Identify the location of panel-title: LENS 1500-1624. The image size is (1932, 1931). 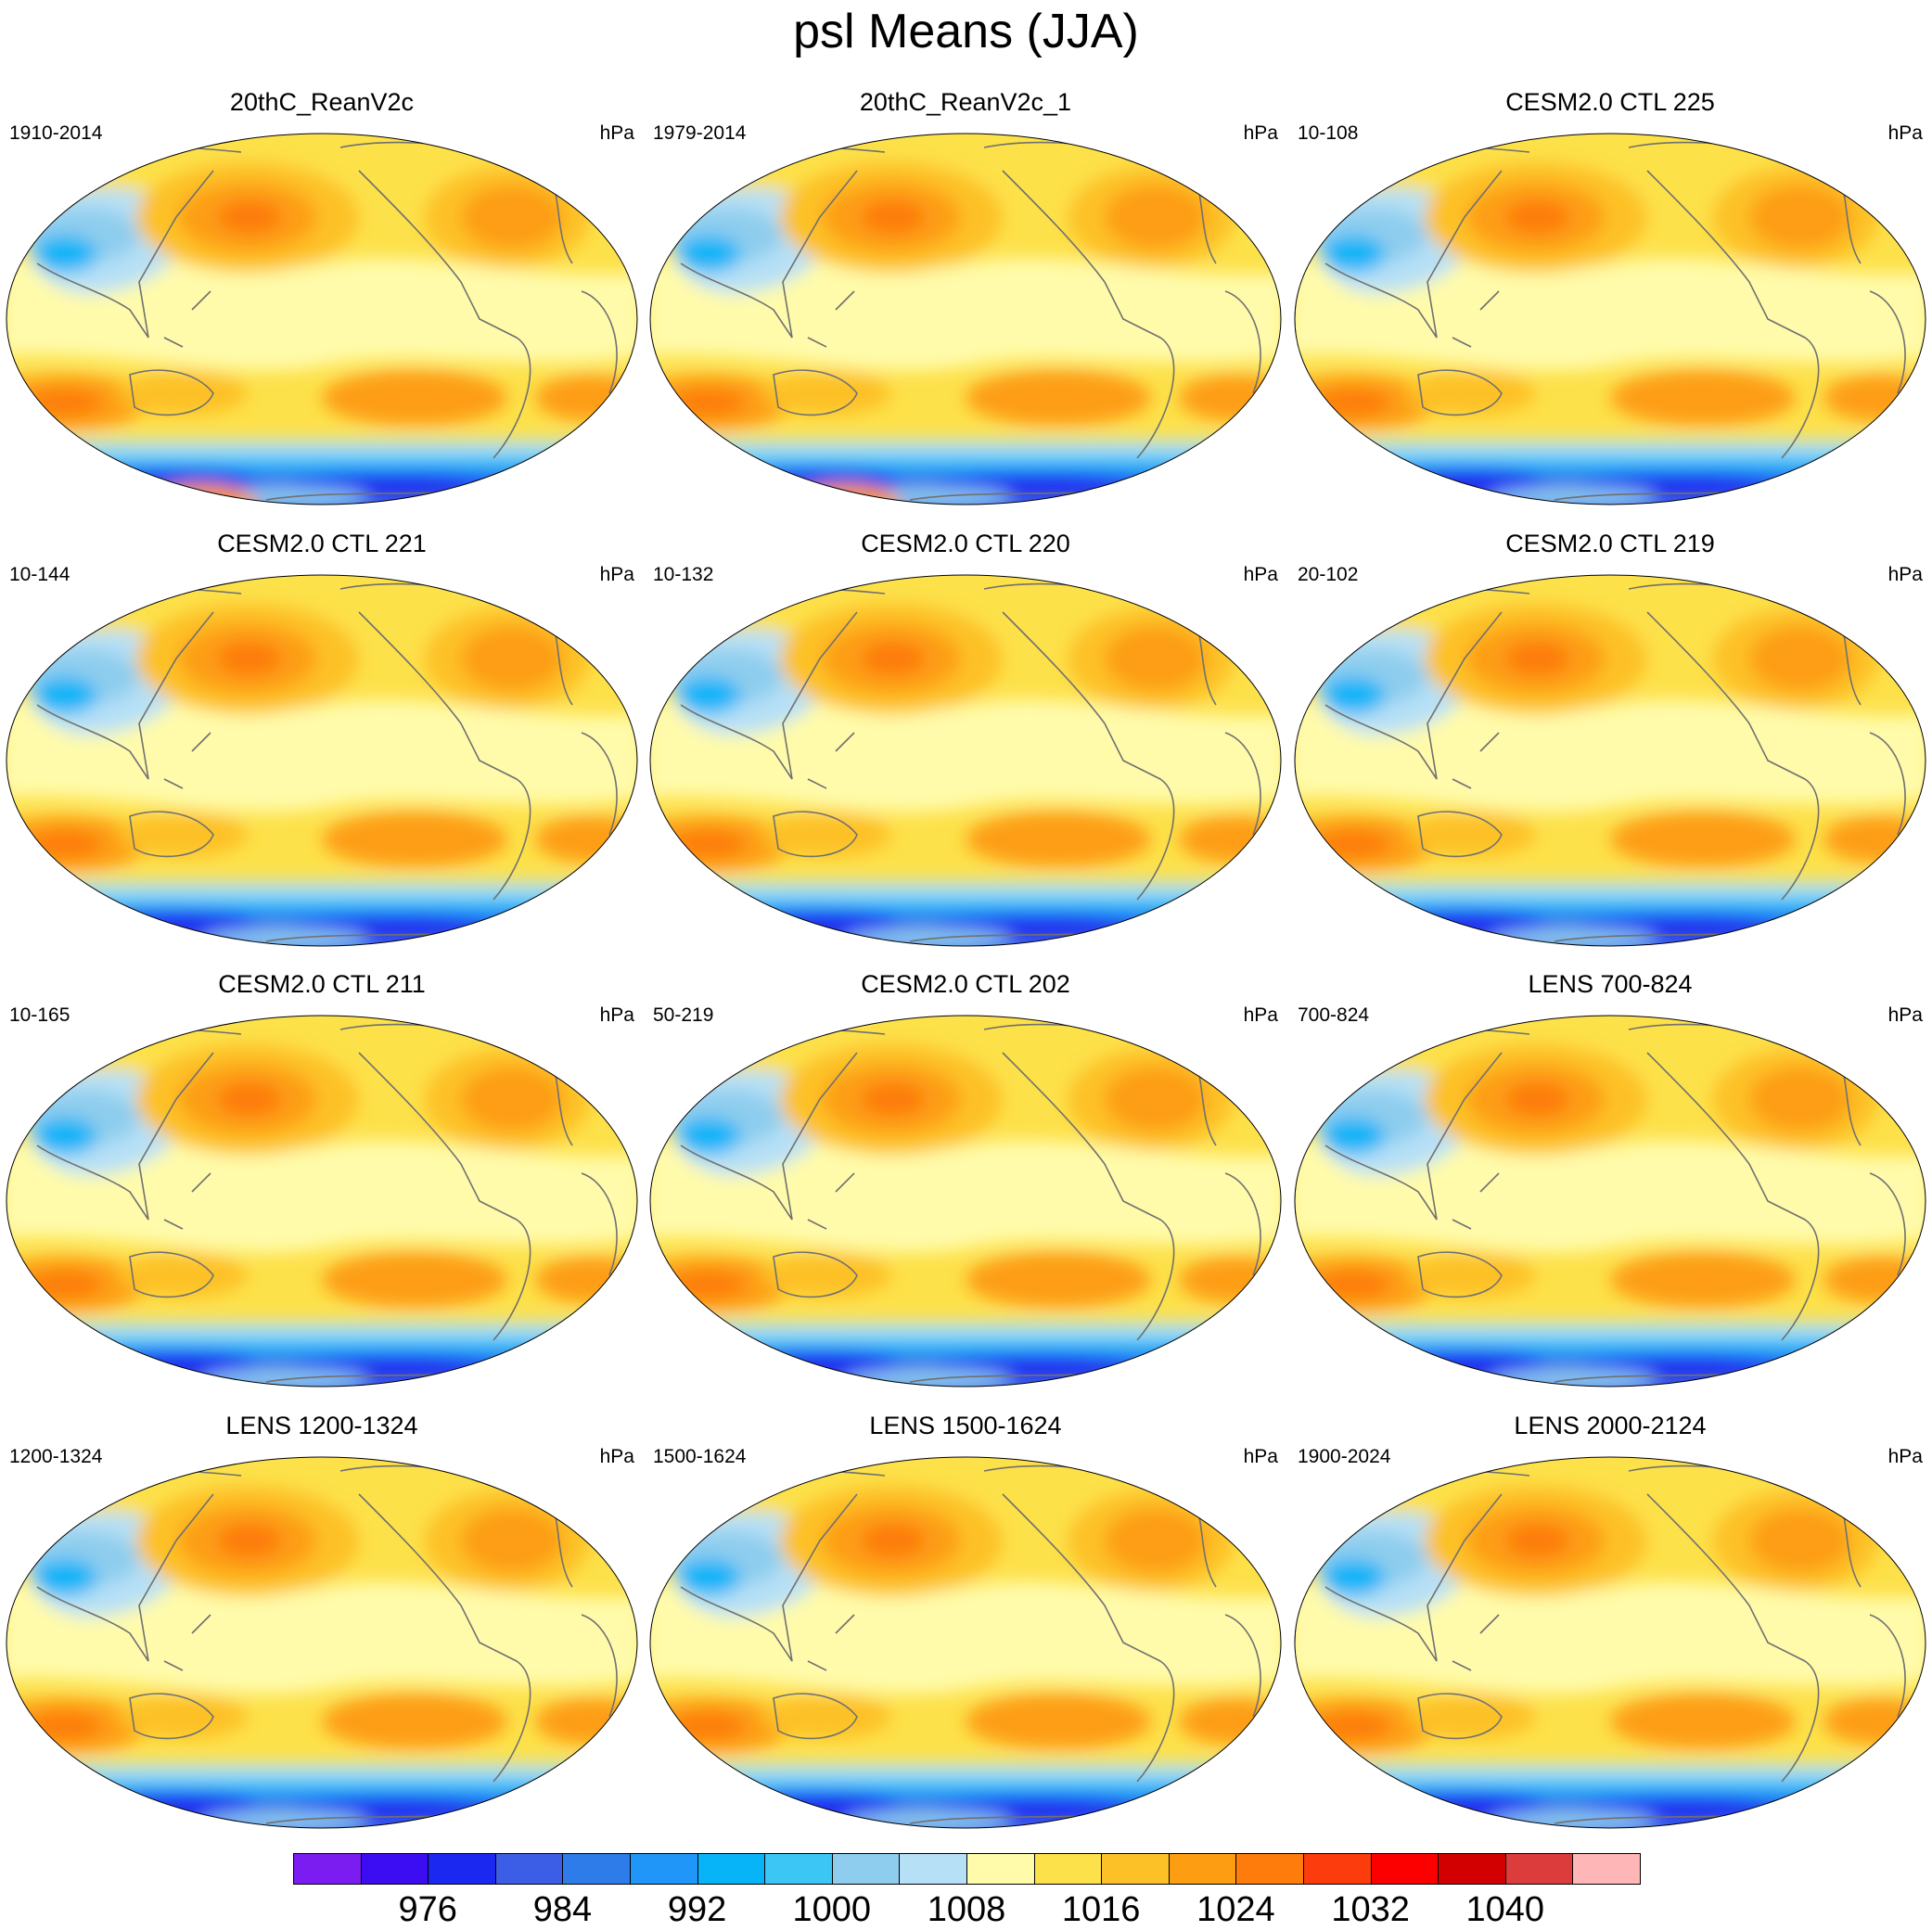
(965, 1425).